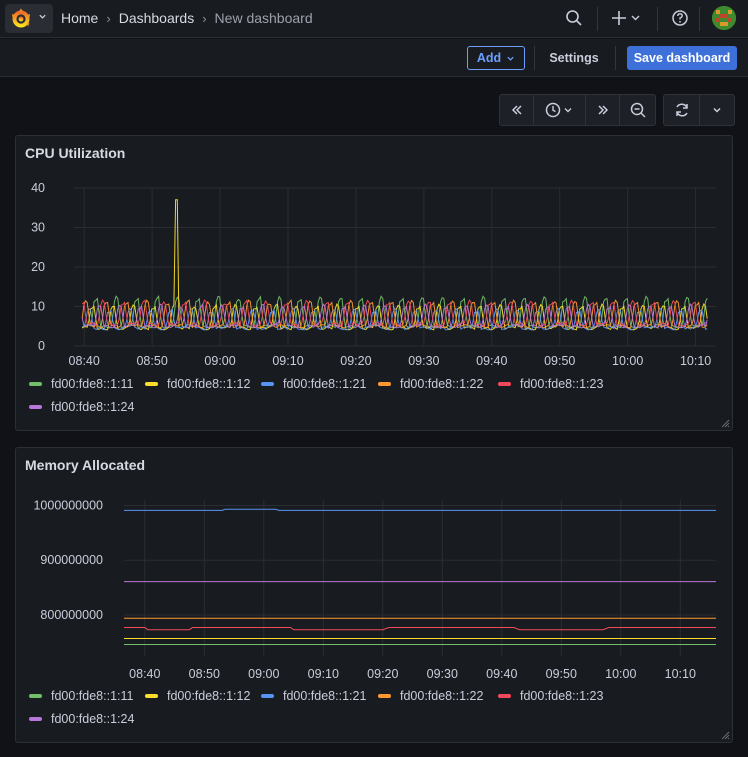  I want to click on legend-label: fd00:fde8::1:12, so click(209, 696).